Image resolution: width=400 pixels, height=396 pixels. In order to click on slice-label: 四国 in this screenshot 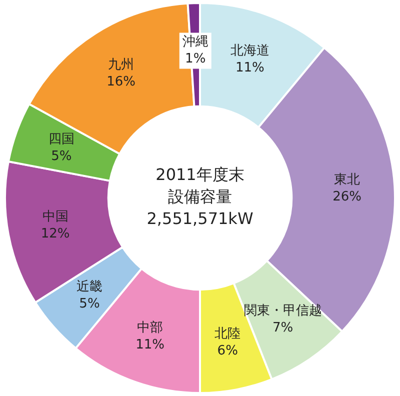, I will do `click(61, 139)`.